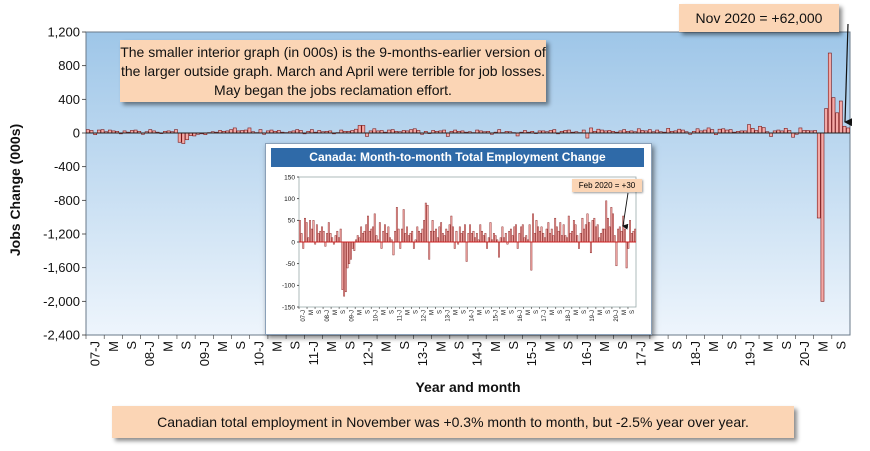 The height and width of the screenshot is (451, 870). I want to click on y-tick-label: -2,000, so click(61, 301).